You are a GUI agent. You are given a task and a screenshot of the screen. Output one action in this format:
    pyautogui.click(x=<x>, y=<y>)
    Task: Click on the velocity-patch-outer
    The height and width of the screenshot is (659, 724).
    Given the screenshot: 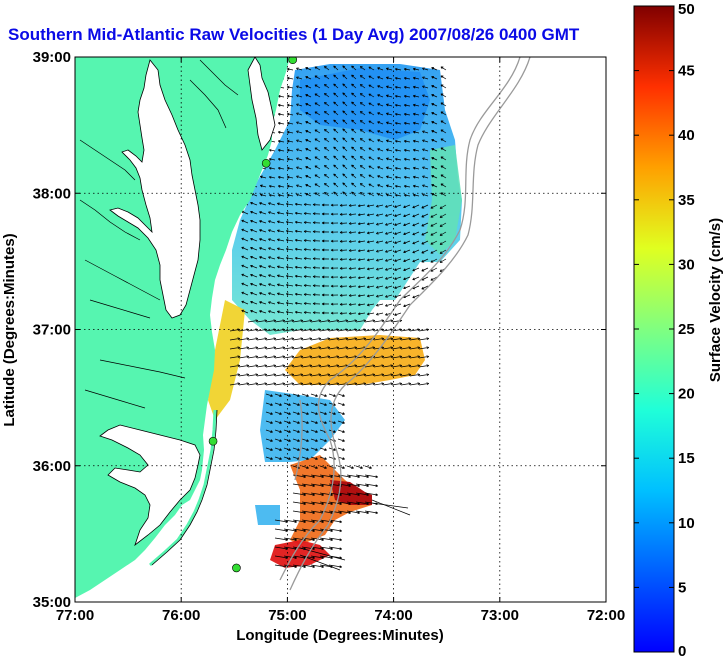 What is the action you would take?
    pyautogui.click(x=443, y=200)
    